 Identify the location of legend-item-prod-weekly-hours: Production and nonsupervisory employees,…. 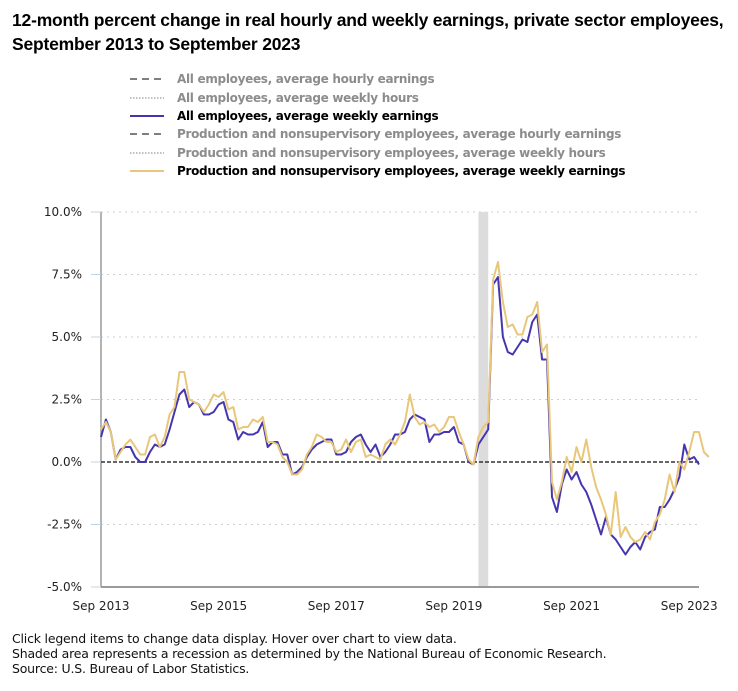
(377, 153).